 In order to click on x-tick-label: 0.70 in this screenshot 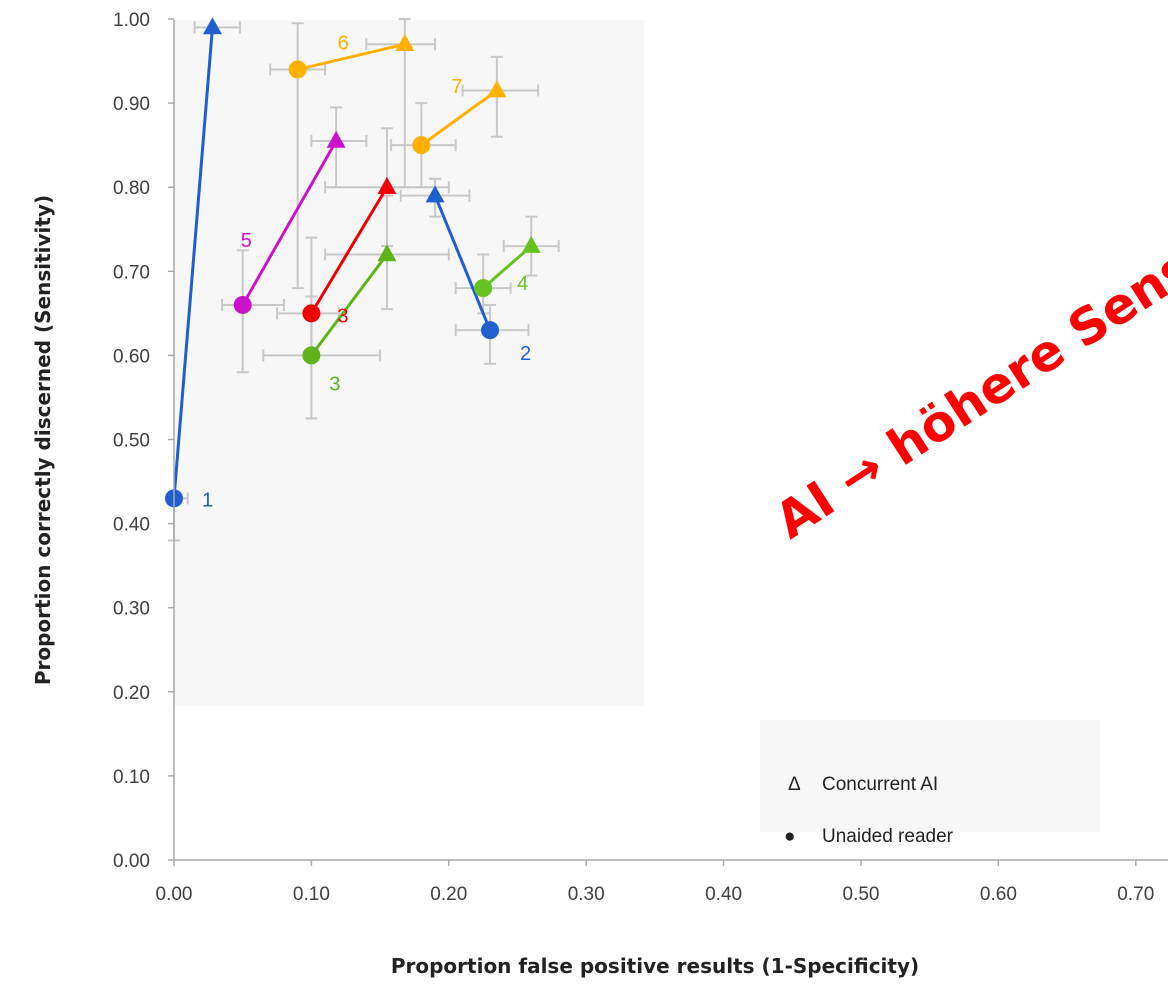, I will do `click(1135, 894)`.